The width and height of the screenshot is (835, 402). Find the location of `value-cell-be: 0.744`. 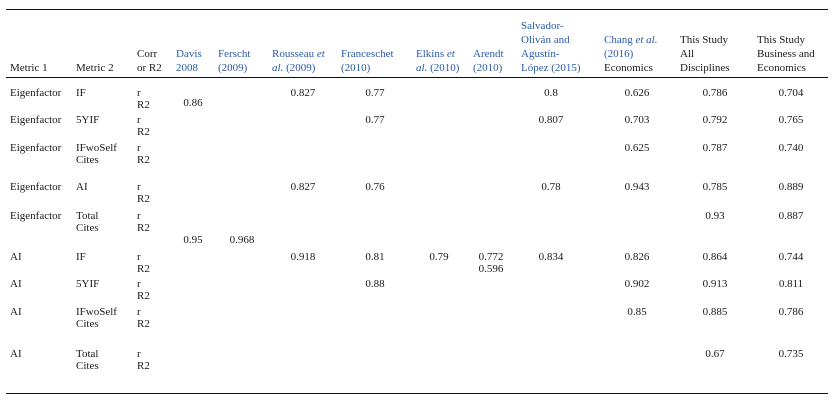

value-cell-be: 0.744 is located at coordinates (791, 257).